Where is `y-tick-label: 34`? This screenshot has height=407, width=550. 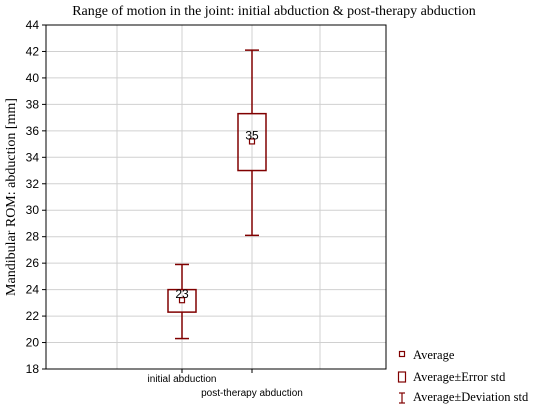 y-tick-label: 34 is located at coordinates (33, 157).